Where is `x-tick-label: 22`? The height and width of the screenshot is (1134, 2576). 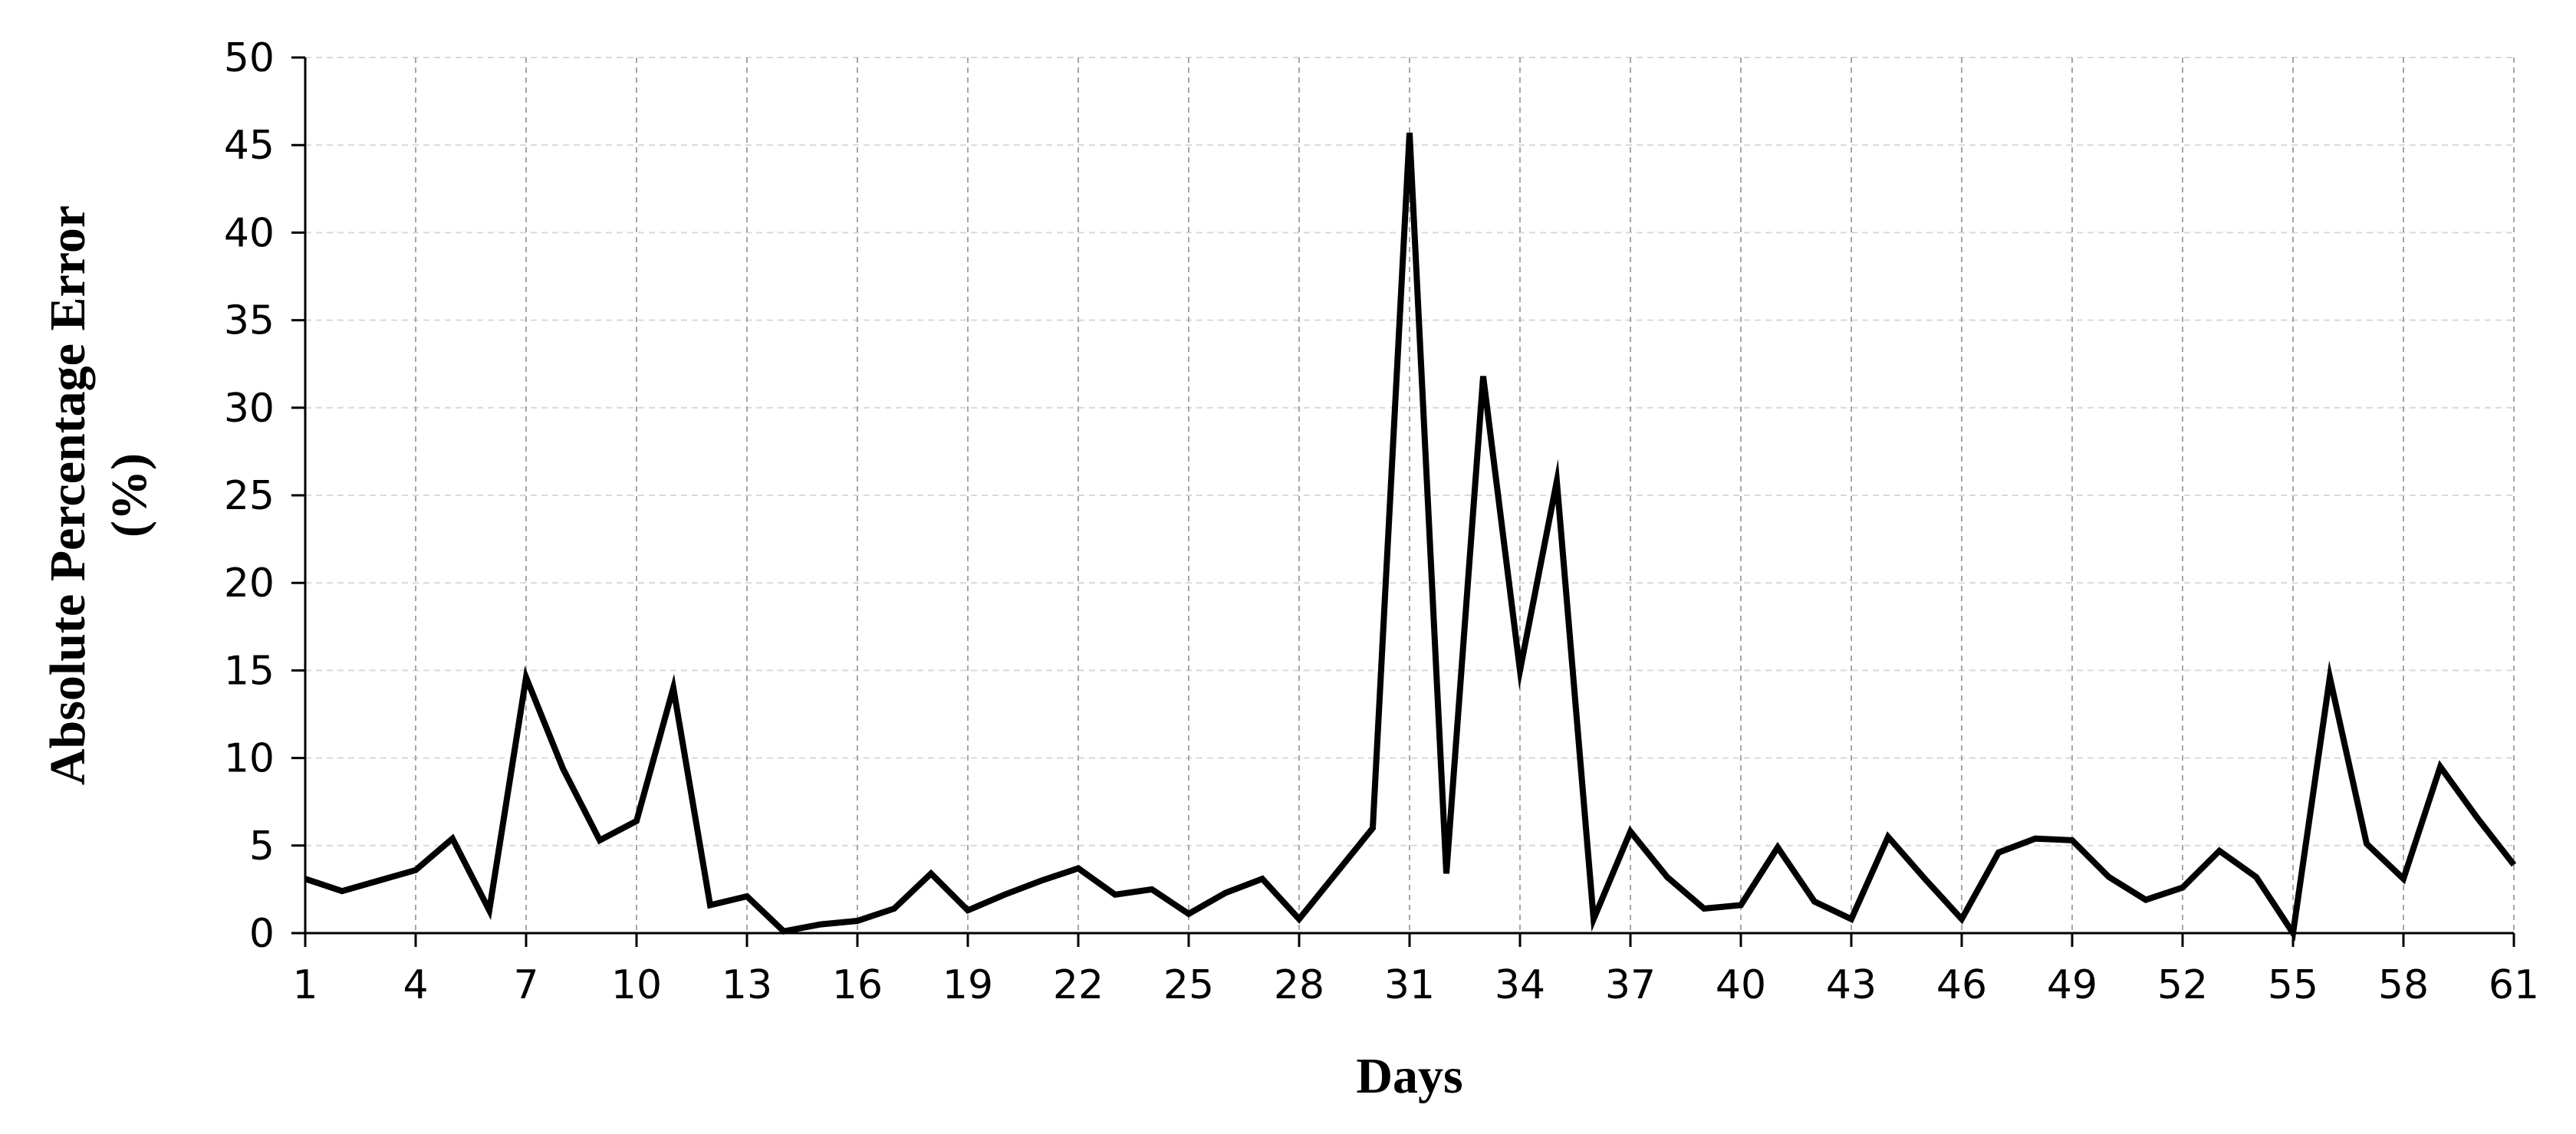
x-tick-label: 22 is located at coordinates (1078, 985).